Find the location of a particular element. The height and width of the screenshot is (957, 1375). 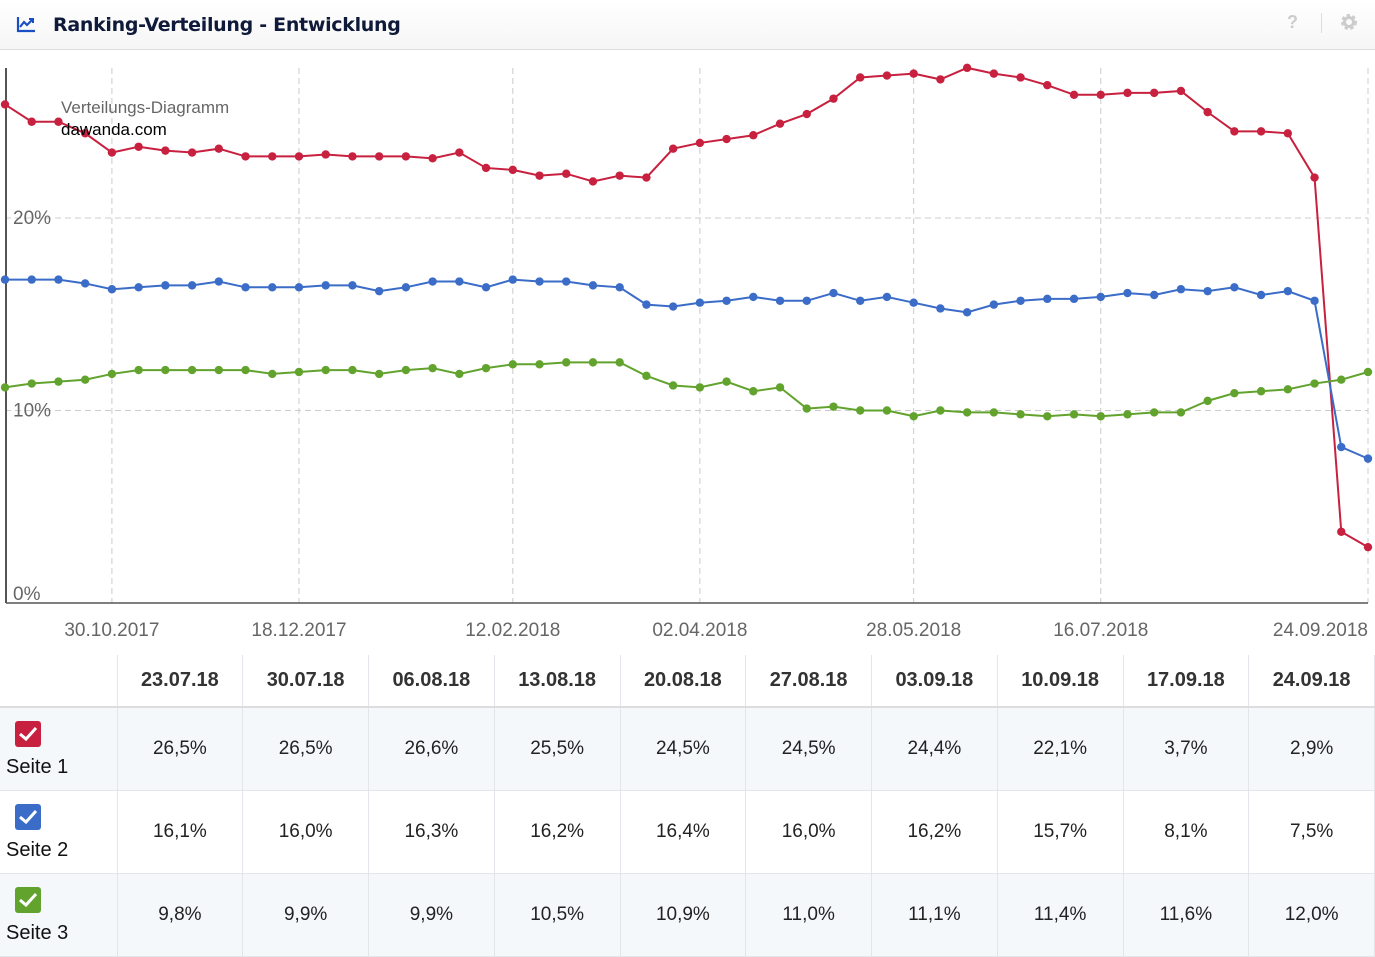

x-tick-label: 18.12.2017 is located at coordinates (298, 630).